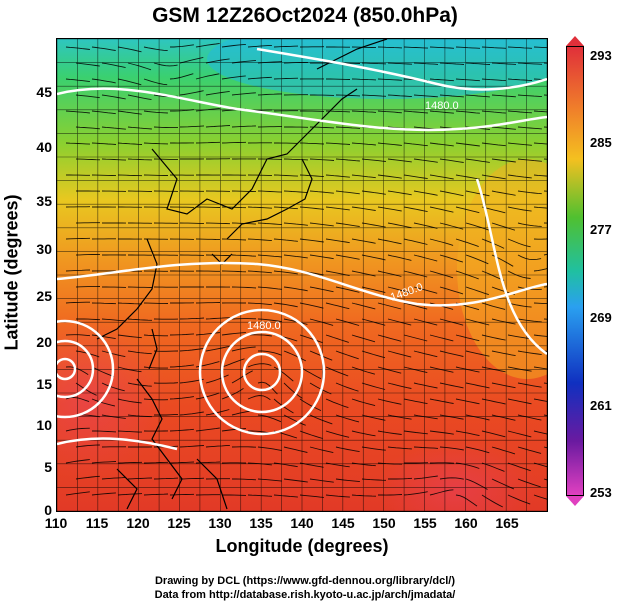 The width and height of the screenshot is (619, 605). What do you see at coordinates (44, 92) in the screenshot?
I see `y-tick-45: 45` at bounding box center [44, 92].